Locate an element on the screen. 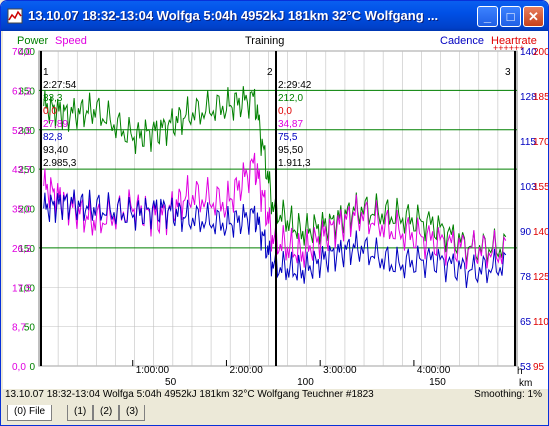  cadence-tick-labels: 140 128 115 103 90 78 65 53 is located at coordinates (528, 210).